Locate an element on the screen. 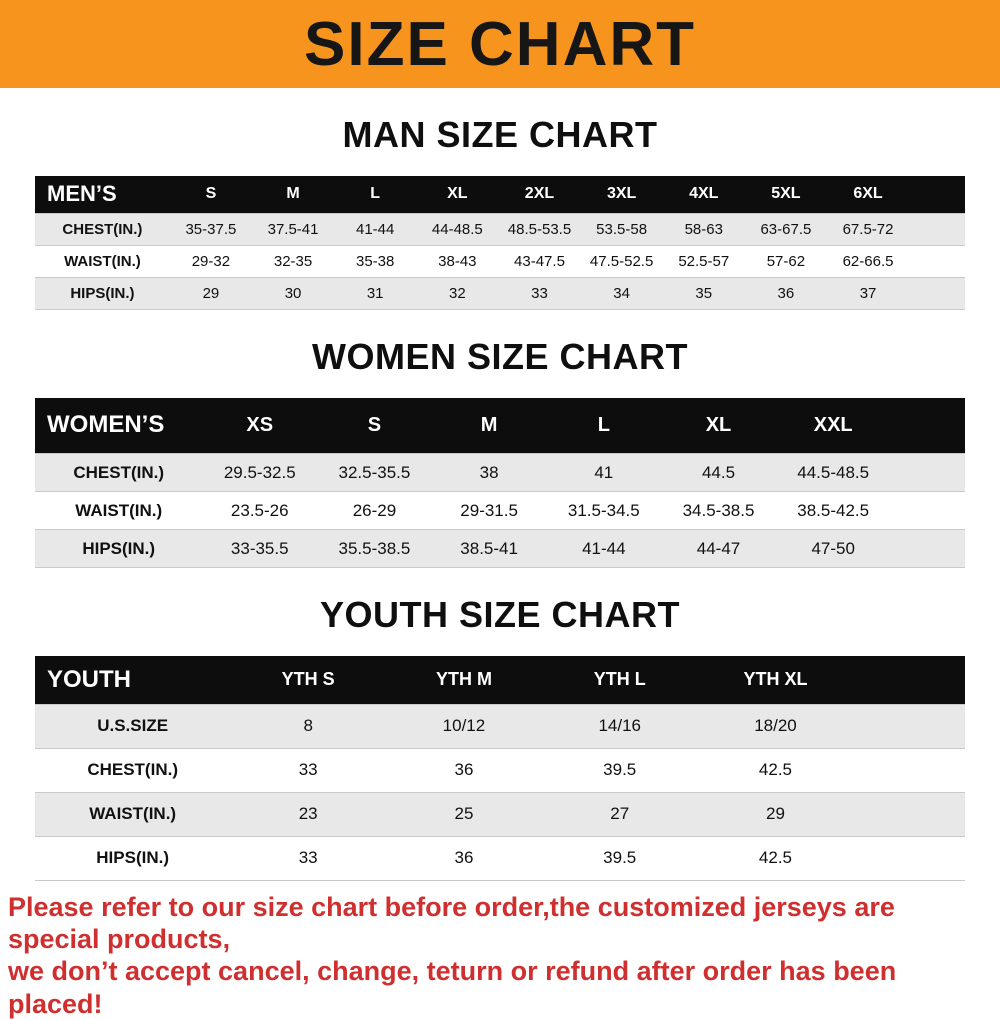 The height and width of the screenshot is (1020, 1000). measurement-value: 38-43 is located at coordinates (457, 261).